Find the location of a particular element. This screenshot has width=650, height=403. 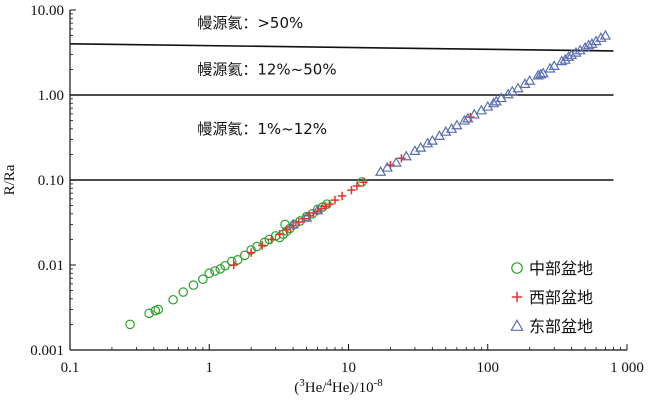

x-axis-title-superscript: 3 is located at coordinates (302, 383).